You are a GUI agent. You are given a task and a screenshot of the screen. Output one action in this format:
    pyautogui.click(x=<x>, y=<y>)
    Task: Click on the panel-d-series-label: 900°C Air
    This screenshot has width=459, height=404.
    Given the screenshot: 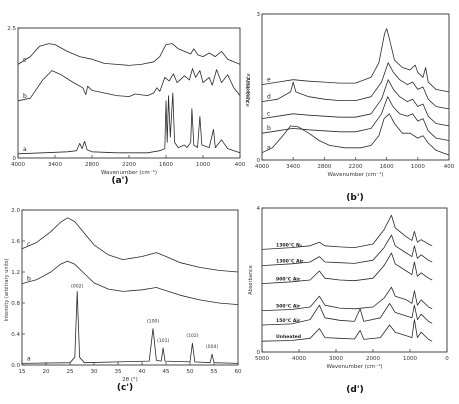 What is the action you would take?
    pyautogui.click(x=288, y=280)
    